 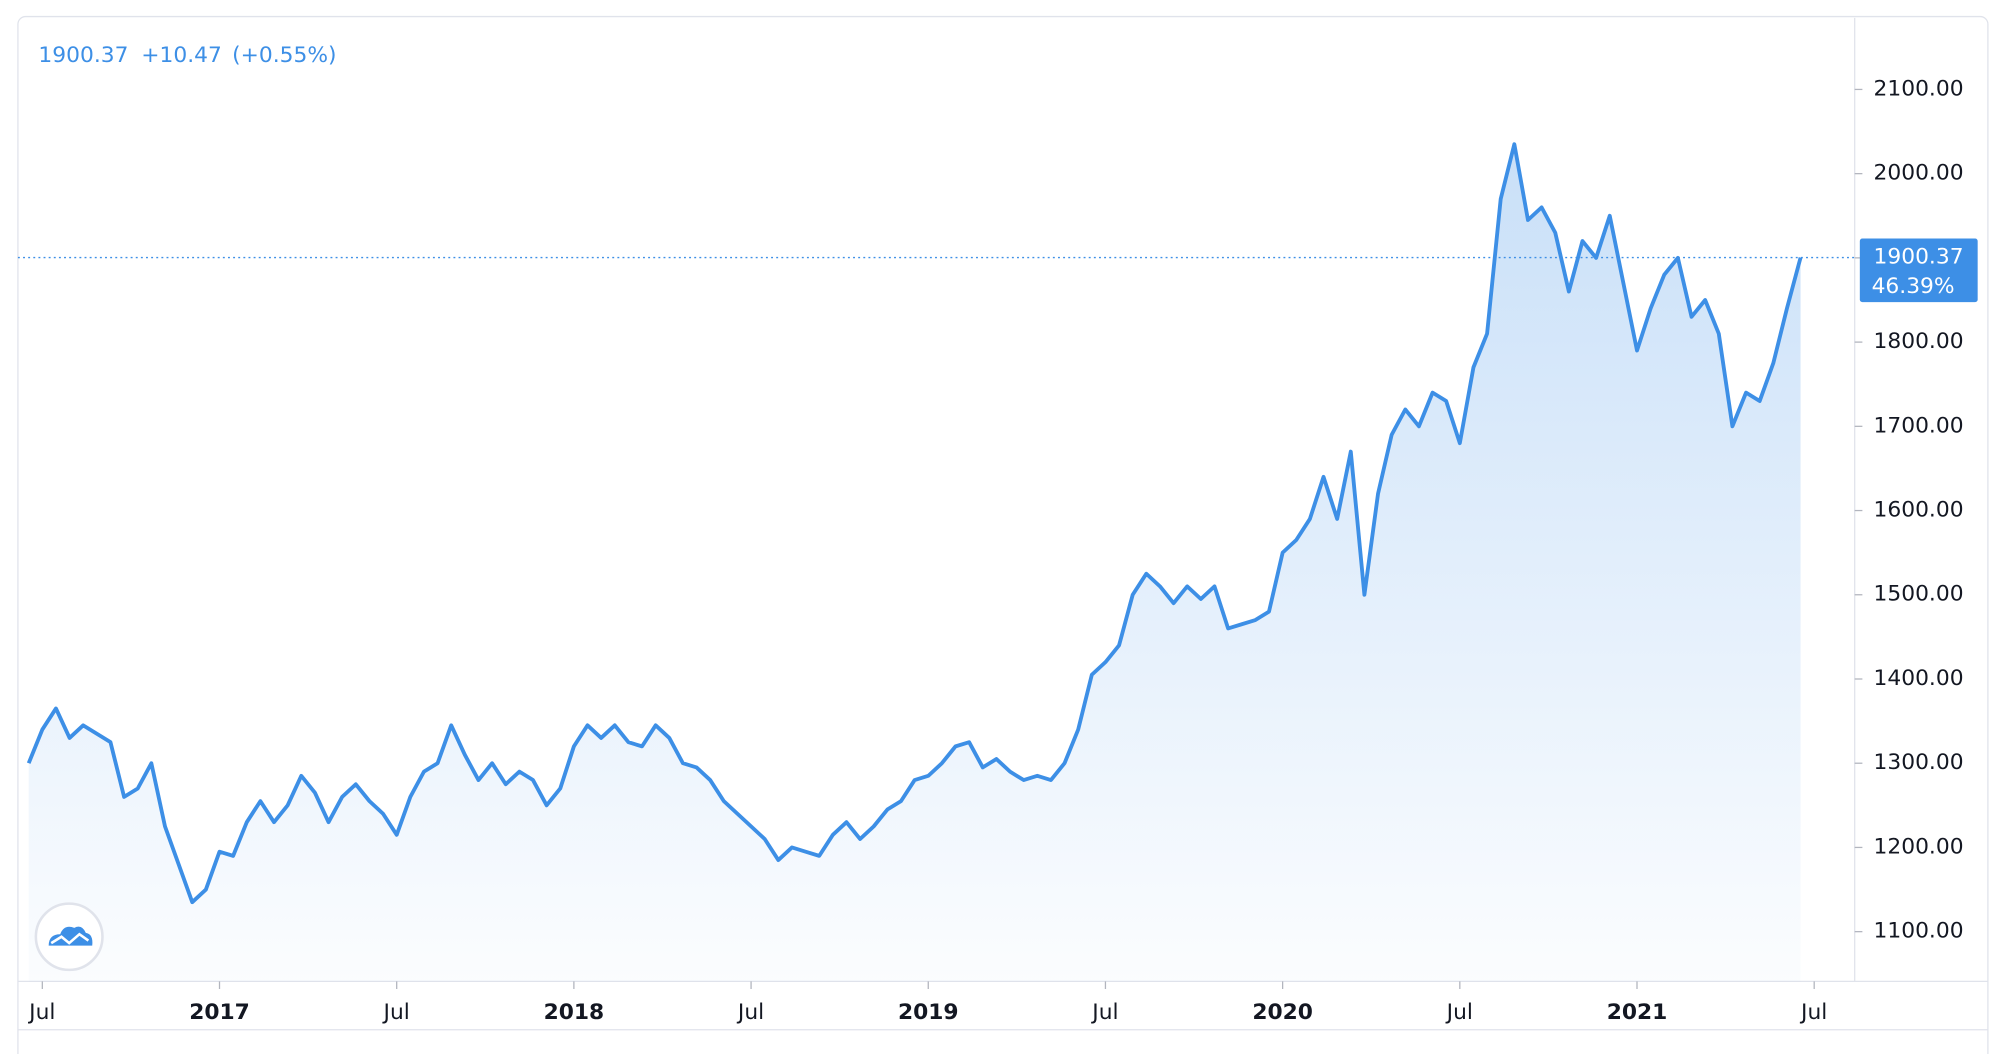 What do you see at coordinates (1919, 762) in the screenshot?
I see `y-tick-label: 1300.00` at bounding box center [1919, 762].